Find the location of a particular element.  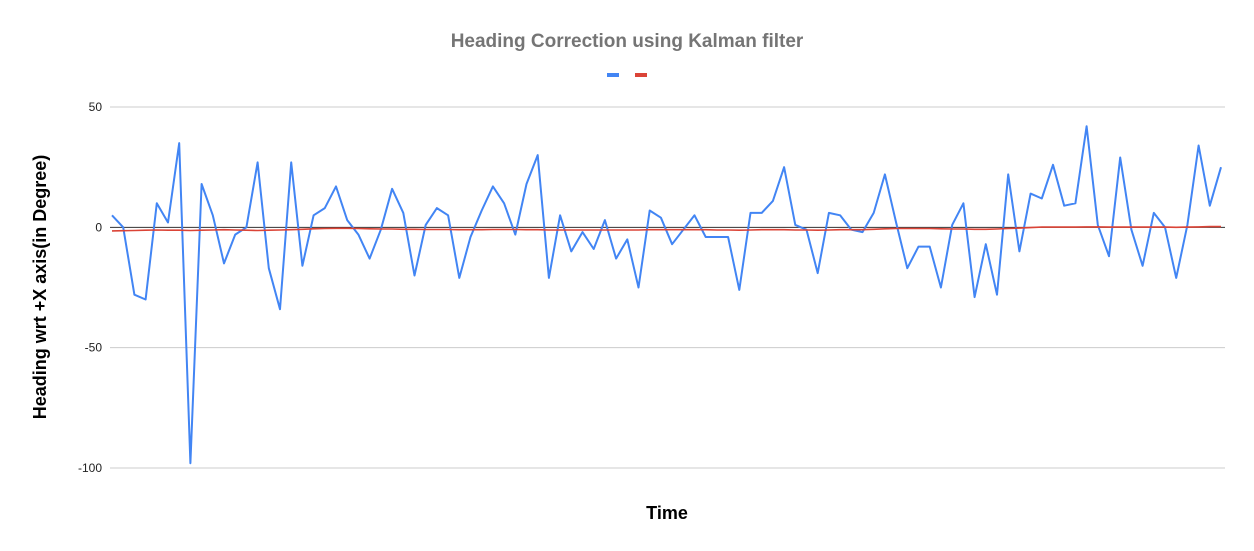

series-2-line is located at coordinates (666, 228).